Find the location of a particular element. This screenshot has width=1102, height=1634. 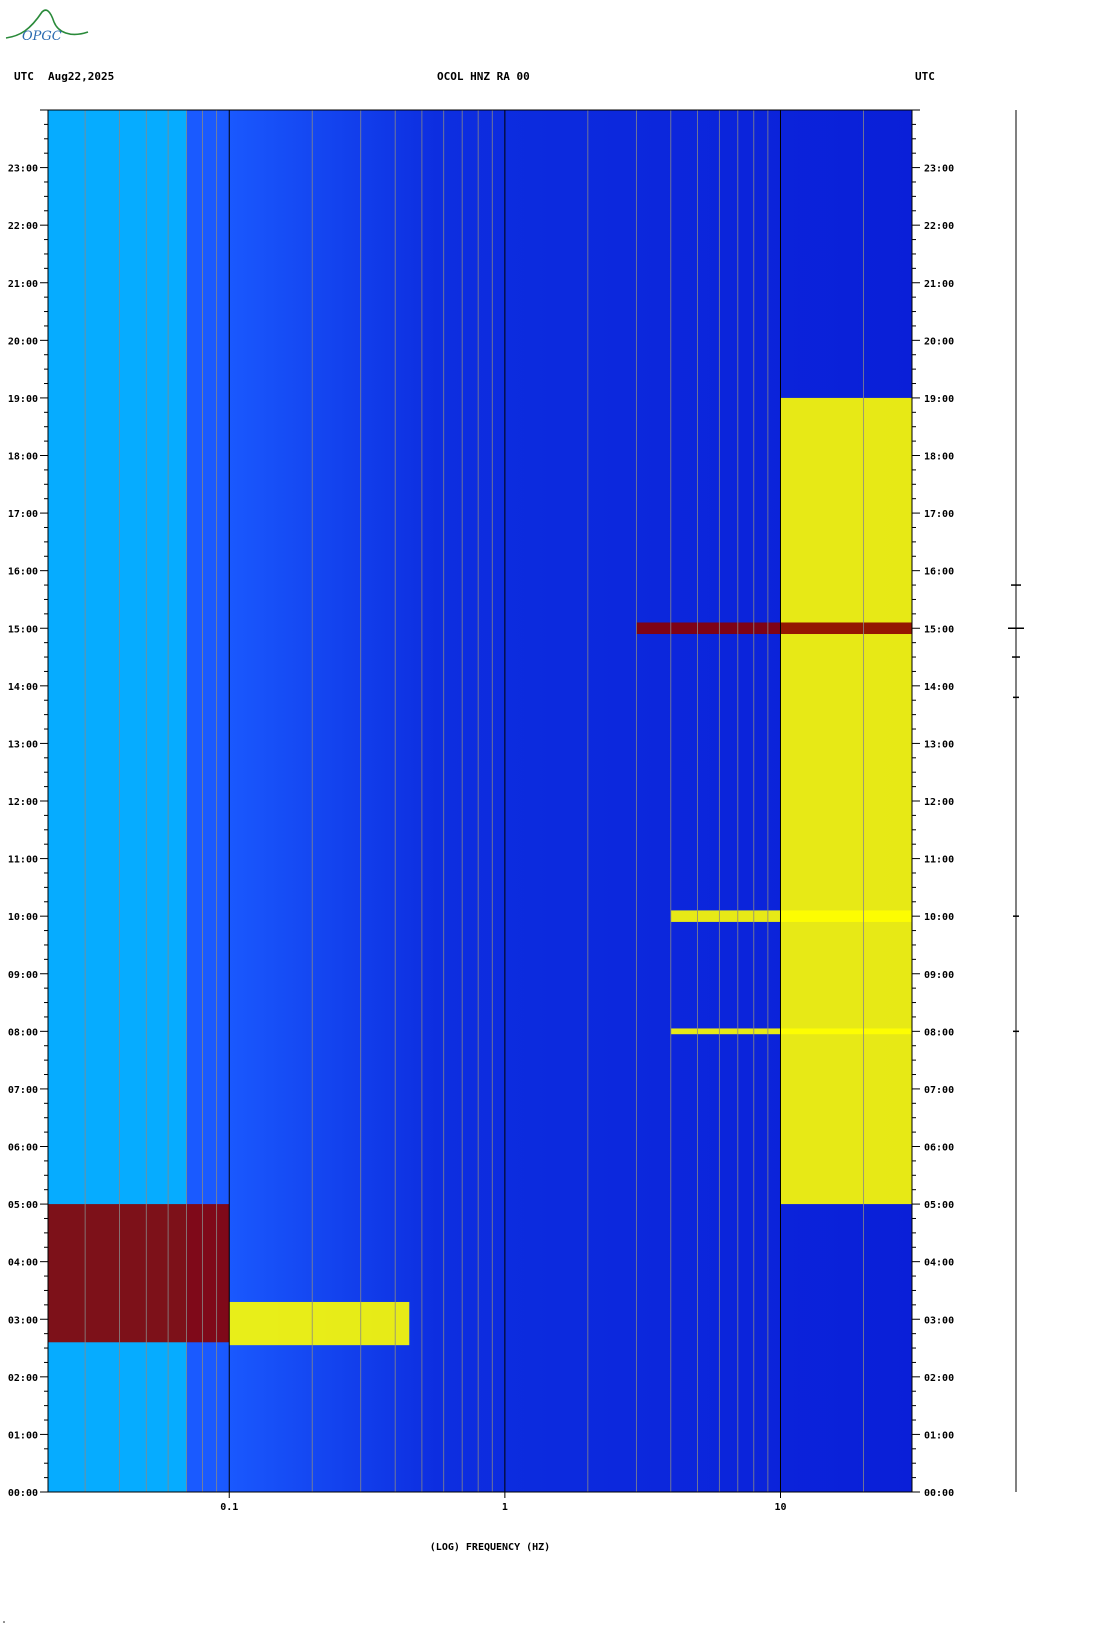

x-axis-label: (LOG) FREQUENCY (HZ) is located at coordinates (490, 1547).